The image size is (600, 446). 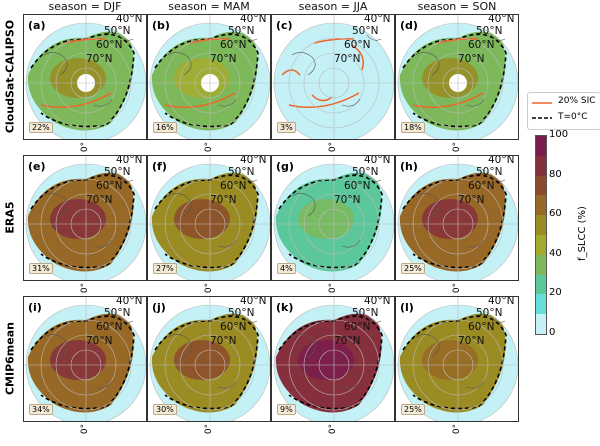 I want to click on map-panel: (a) 22% 40°N 50°N 60°N 70°N, so click(x=85, y=77).